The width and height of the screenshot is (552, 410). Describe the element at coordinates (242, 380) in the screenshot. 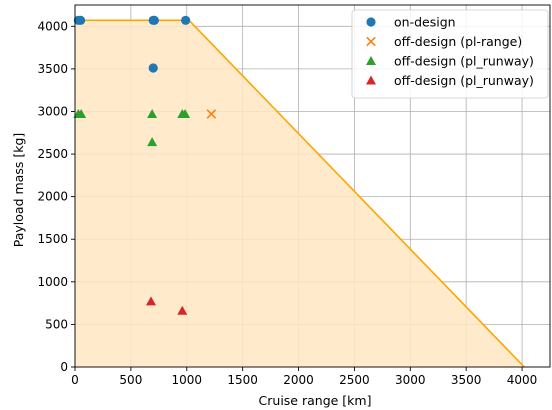

I see `x-tick-label: 1500` at that location.